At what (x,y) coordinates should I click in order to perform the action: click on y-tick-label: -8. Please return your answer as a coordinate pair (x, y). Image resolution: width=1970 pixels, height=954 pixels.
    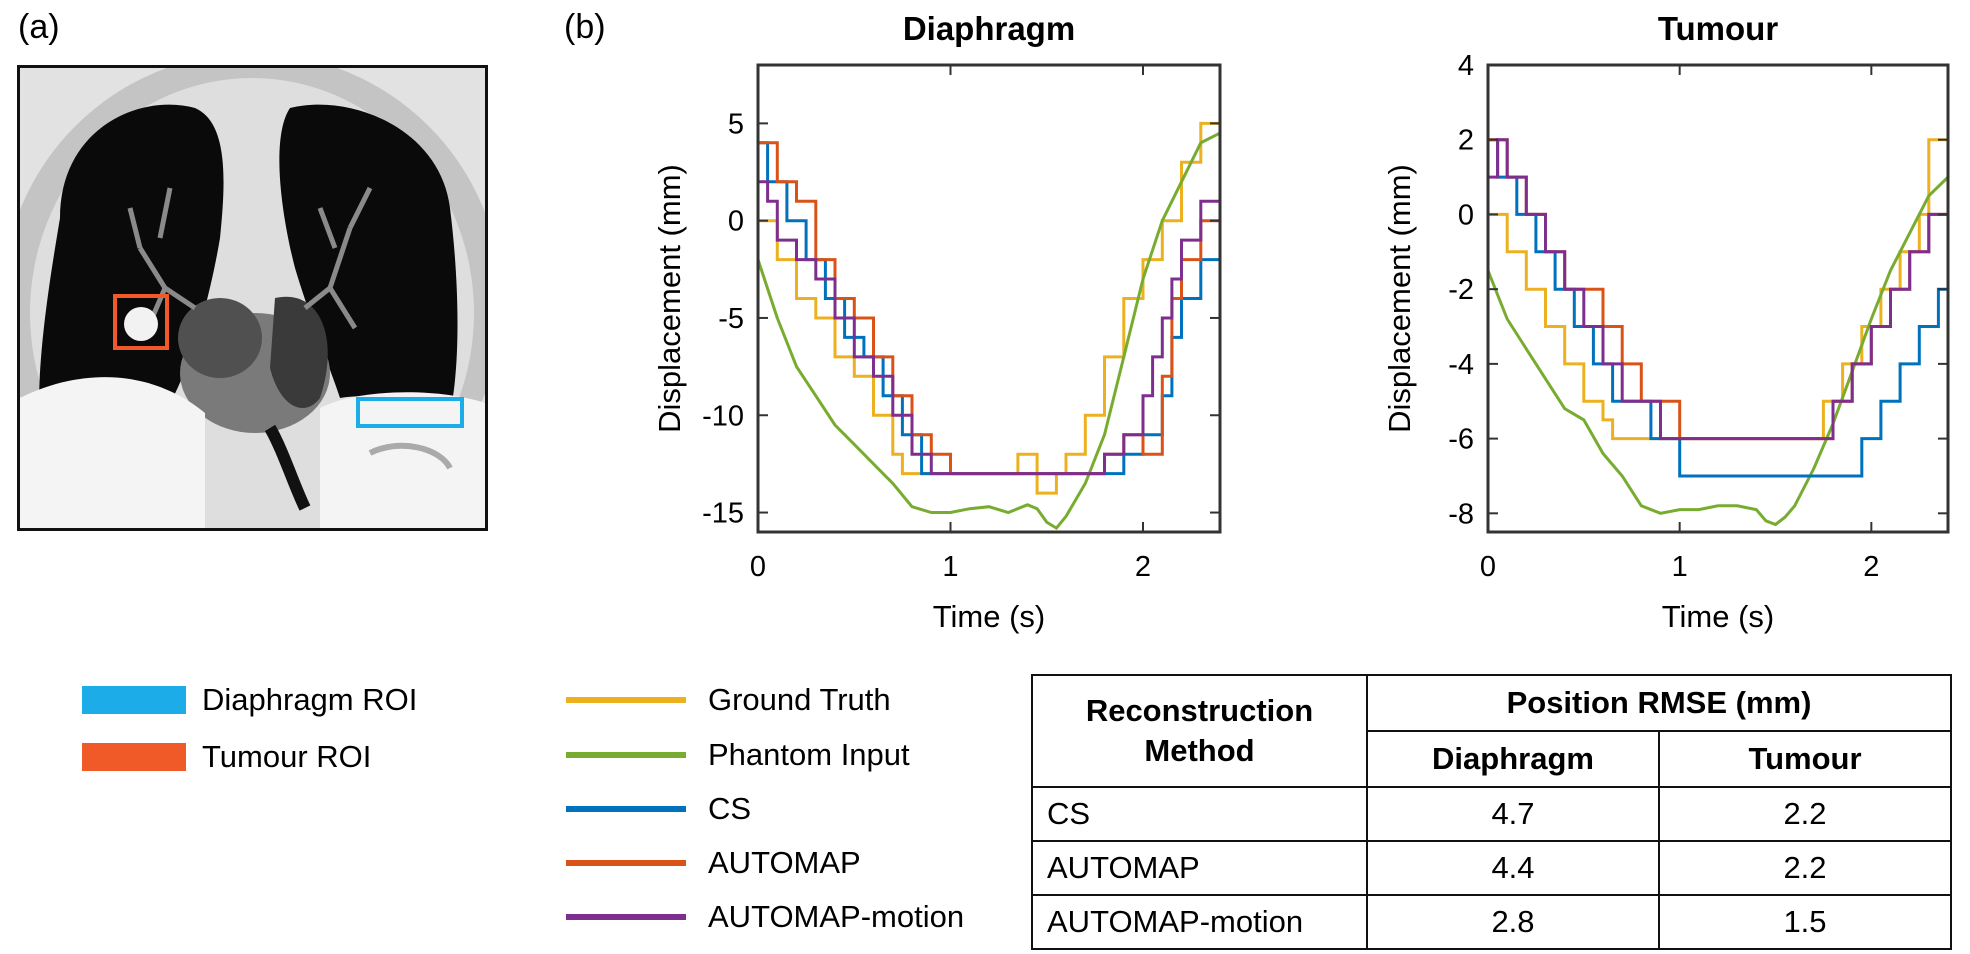
    Looking at the image, I should click on (1461, 514).